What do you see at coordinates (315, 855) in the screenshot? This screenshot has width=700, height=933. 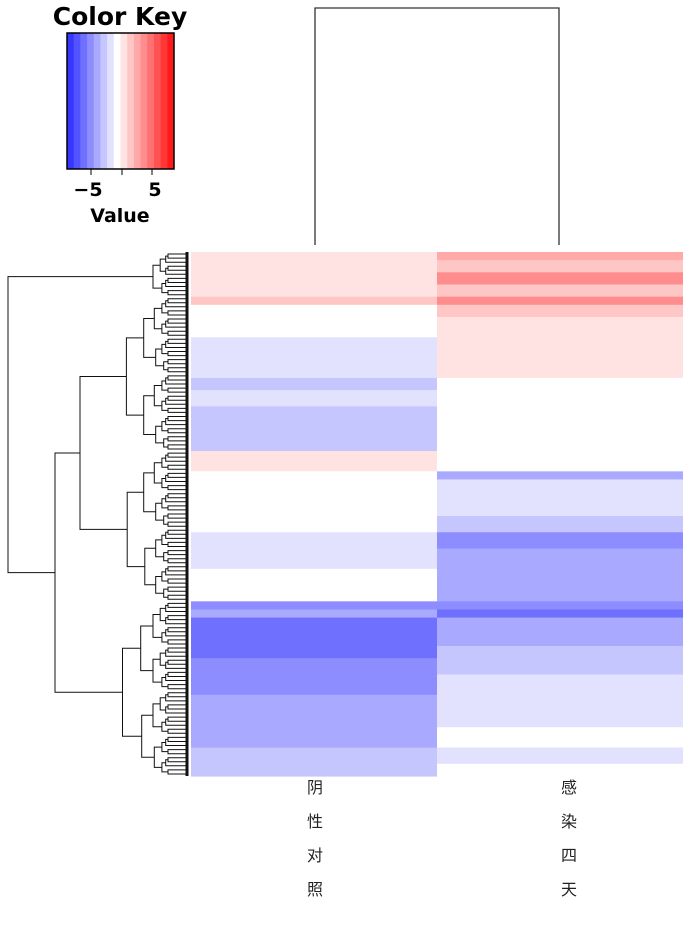 I see `column-label-char: 对` at bounding box center [315, 855].